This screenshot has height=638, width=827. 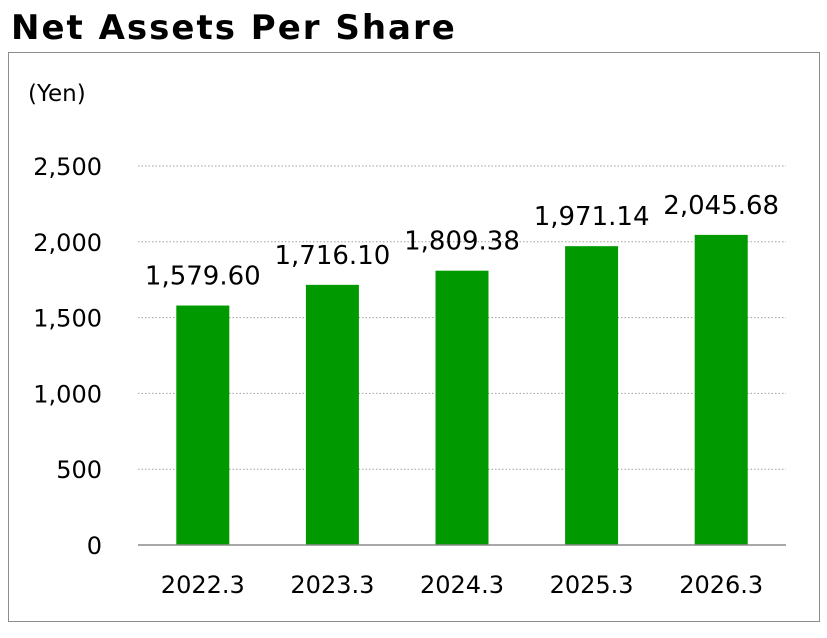 What do you see at coordinates (79, 470) in the screenshot?
I see `y-tick-label: 500` at bounding box center [79, 470].